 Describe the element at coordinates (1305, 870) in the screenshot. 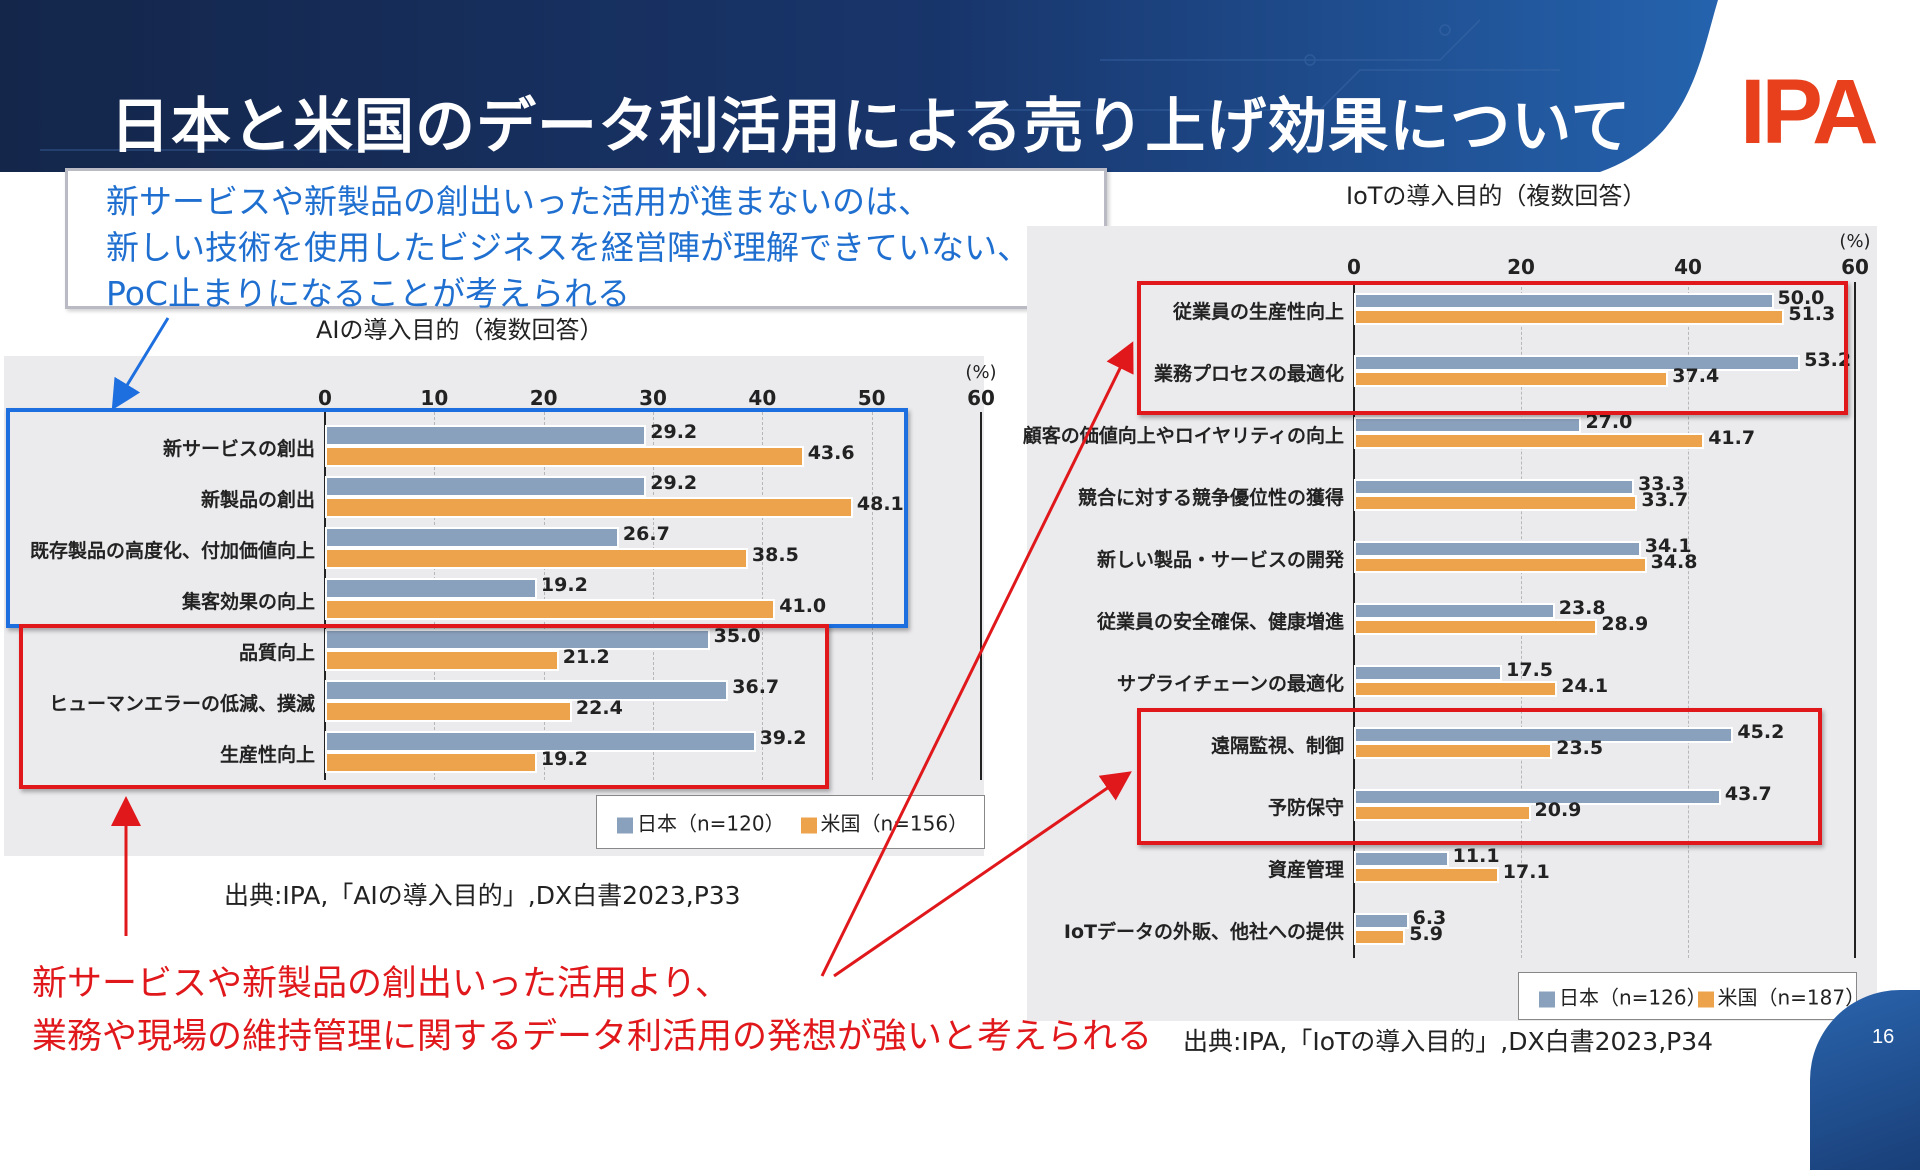

I see `category-label: 資産管理` at that location.